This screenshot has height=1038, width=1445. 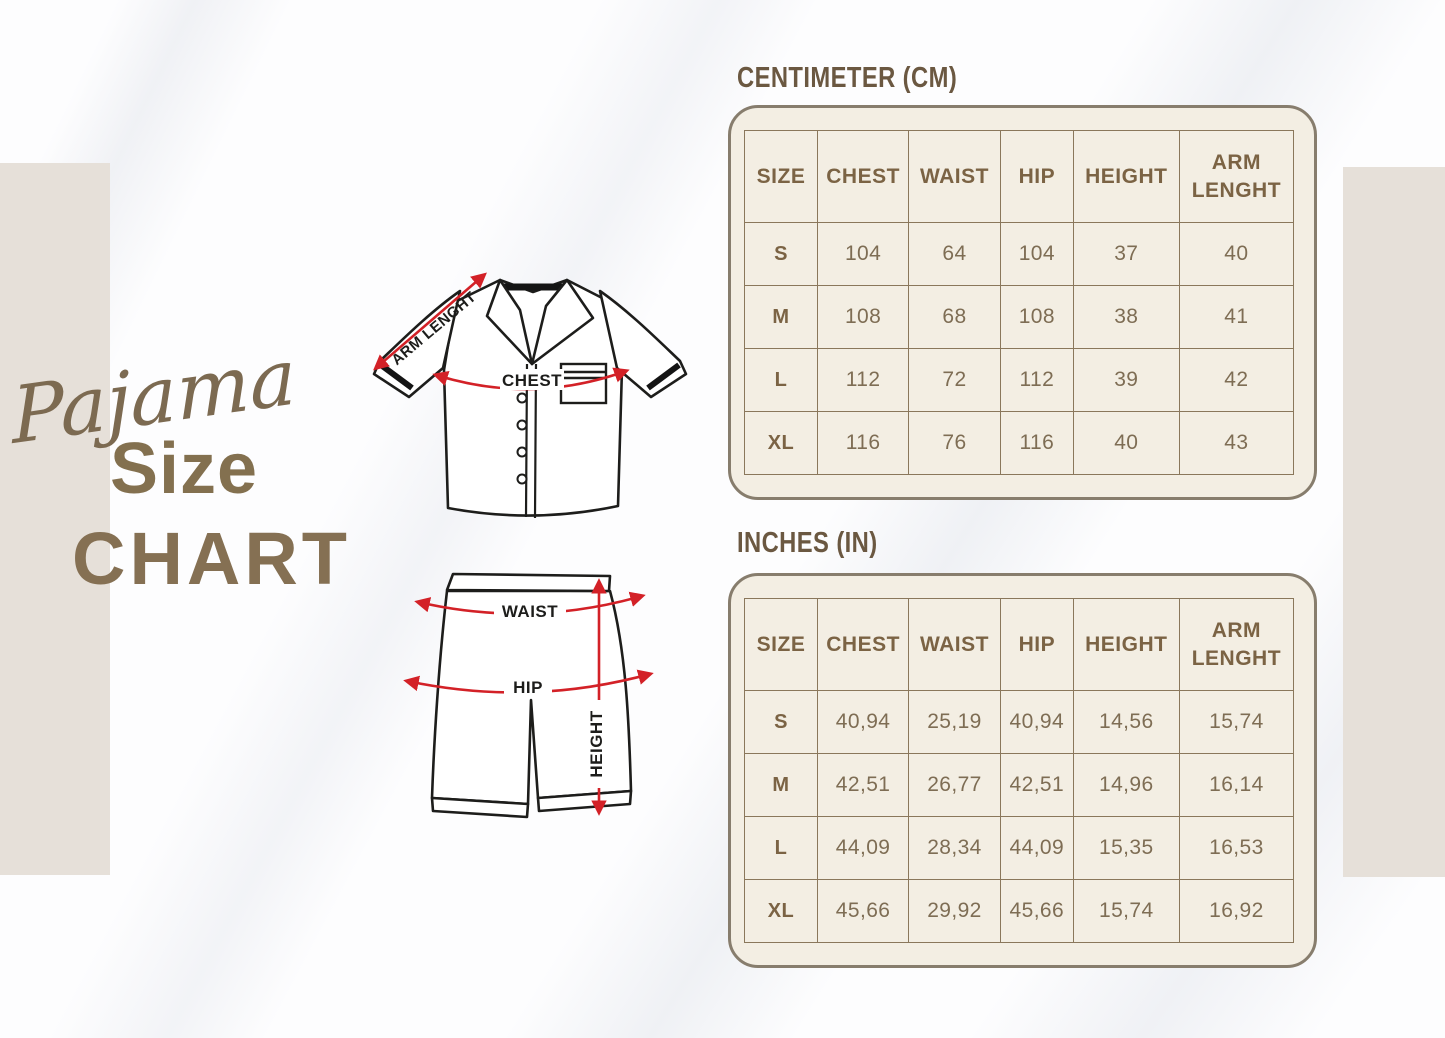 I want to click on value-cell: 42, so click(x=1236, y=380).